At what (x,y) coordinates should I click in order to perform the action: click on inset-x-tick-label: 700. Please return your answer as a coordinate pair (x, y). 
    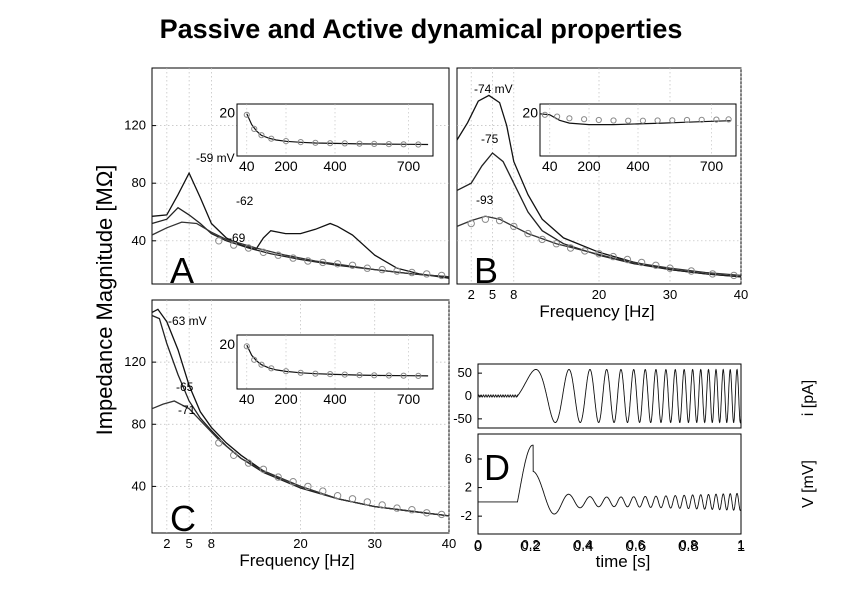
    Looking at the image, I should click on (712, 166).